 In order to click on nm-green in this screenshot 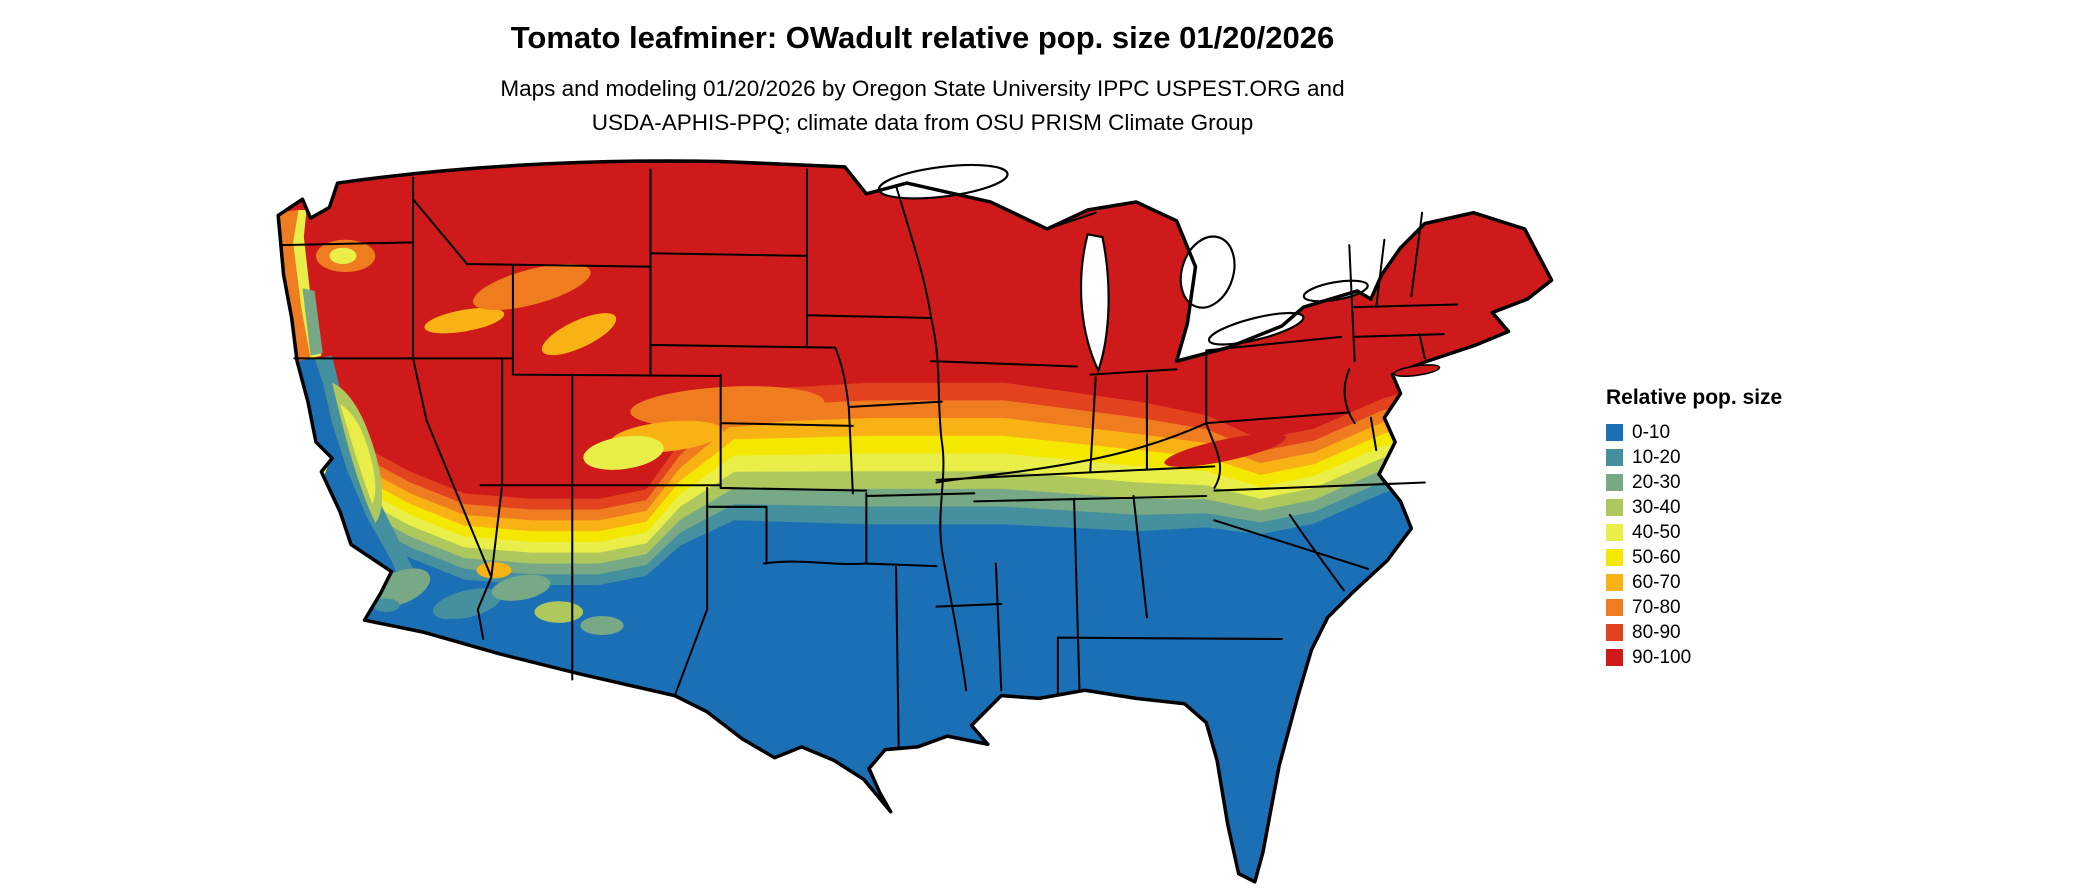, I will do `click(602, 625)`.